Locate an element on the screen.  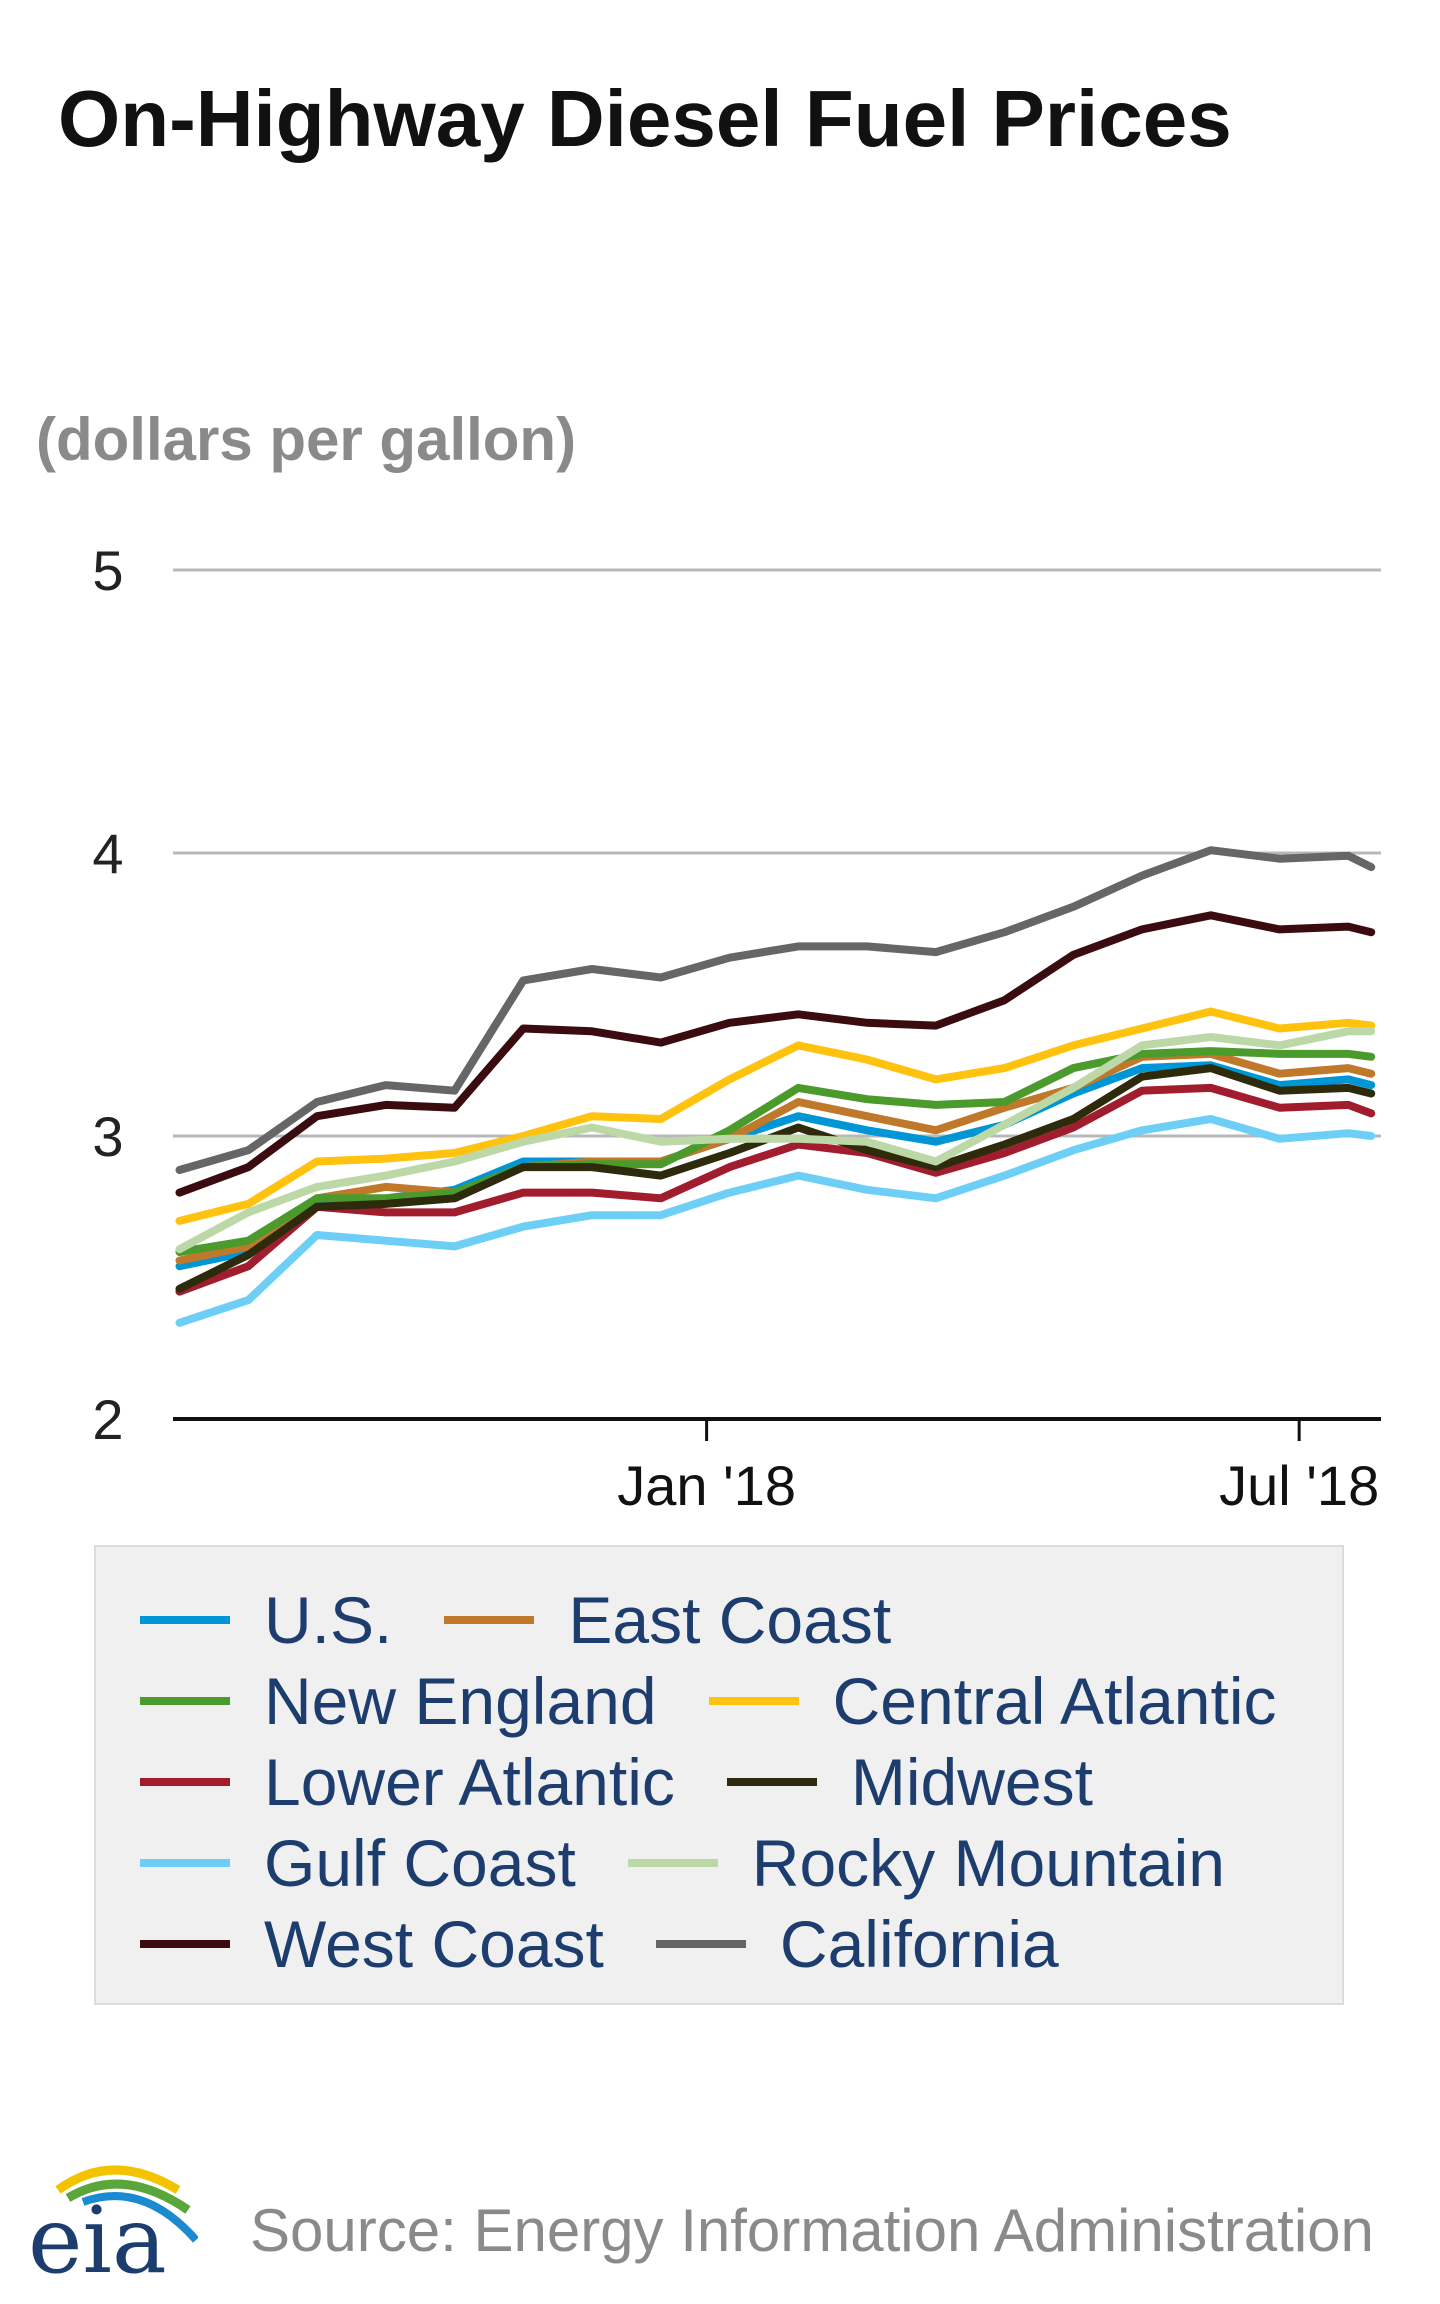
legend-item: West Coast is located at coordinates (372, 1944).